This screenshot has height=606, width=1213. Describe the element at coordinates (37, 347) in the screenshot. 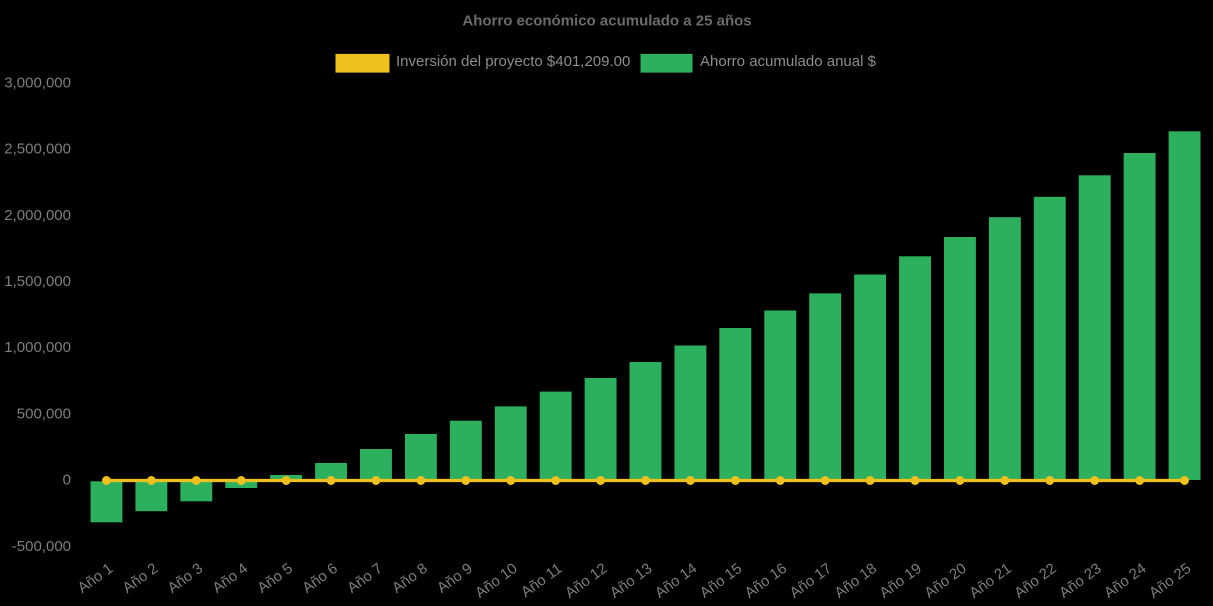

I see `svg-text: 1,000,000` at that location.